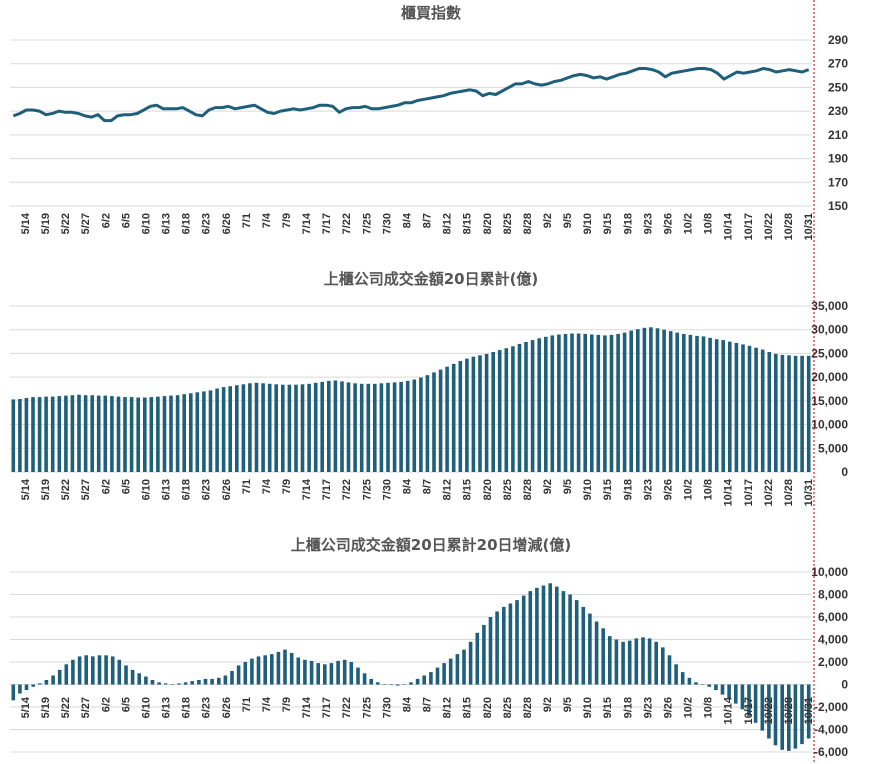  I want to click on x-tick-label: 6/10, so click(147, 489).